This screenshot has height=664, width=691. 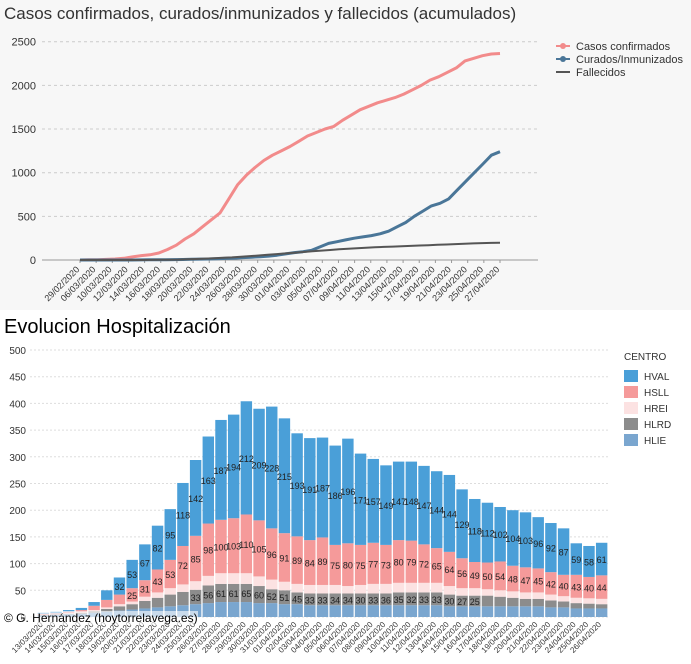 I want to click on bar-value-label: 129, so click(x=462, y=525).